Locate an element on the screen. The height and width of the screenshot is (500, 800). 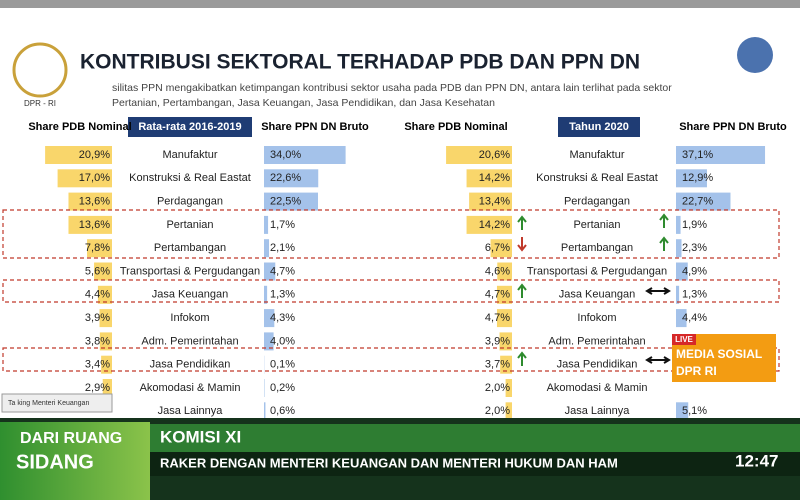
ppn-label: 4,0% is located at coordinates (282, 341).